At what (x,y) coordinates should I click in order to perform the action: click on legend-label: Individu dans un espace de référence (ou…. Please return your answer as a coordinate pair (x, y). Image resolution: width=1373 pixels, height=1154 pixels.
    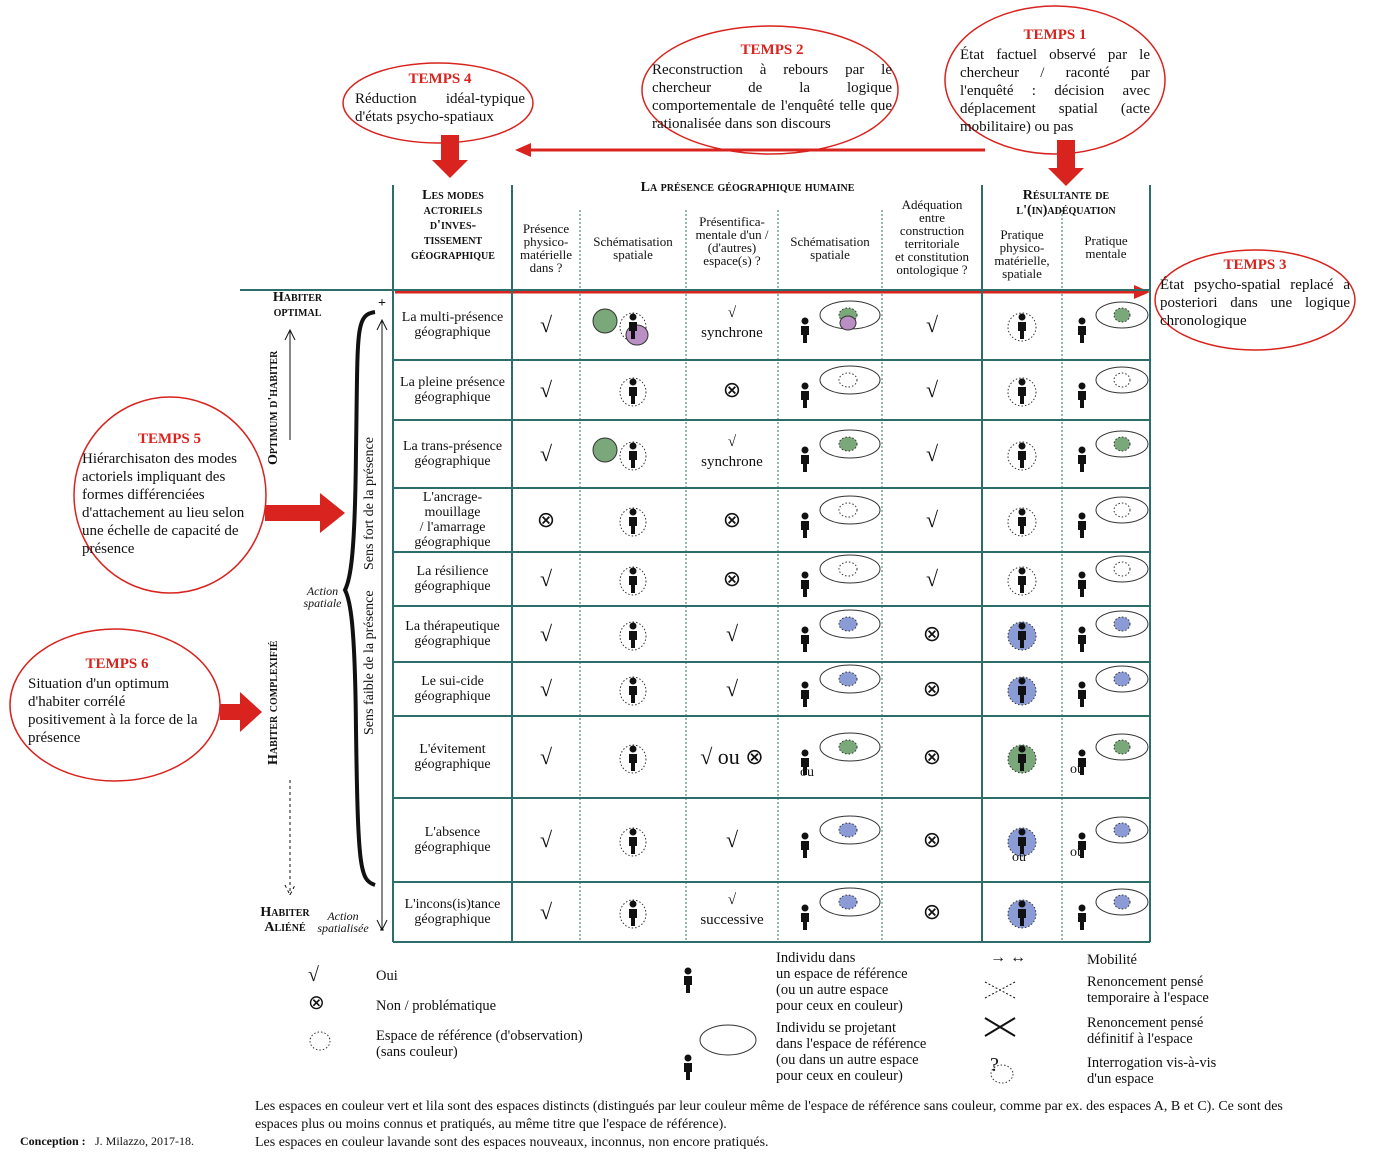
    Looking at the image, I should click on (842, 982).